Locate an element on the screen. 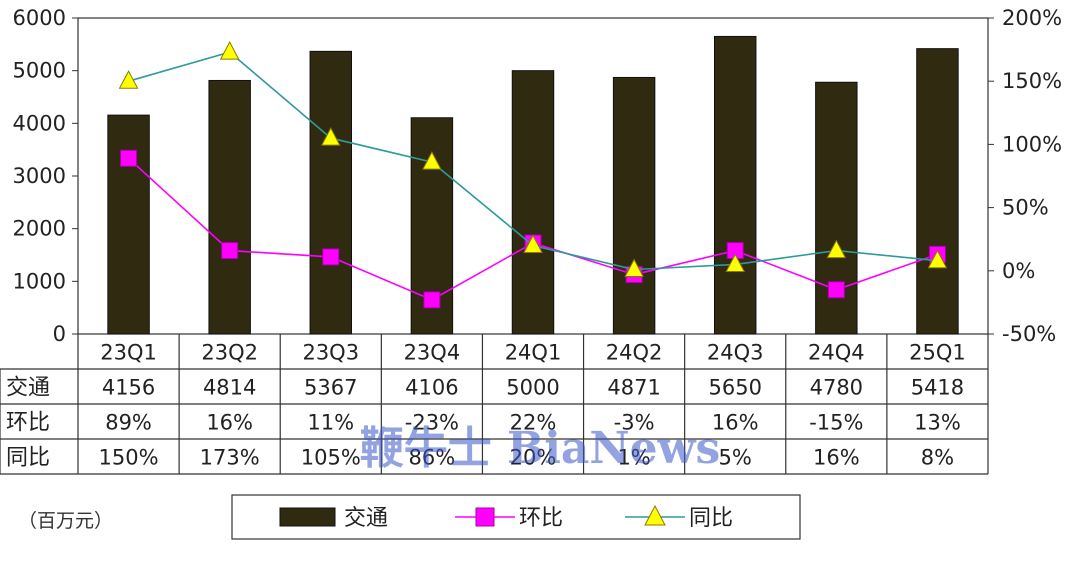  category-label: 24Q4 is located at coordinates (836, 353).